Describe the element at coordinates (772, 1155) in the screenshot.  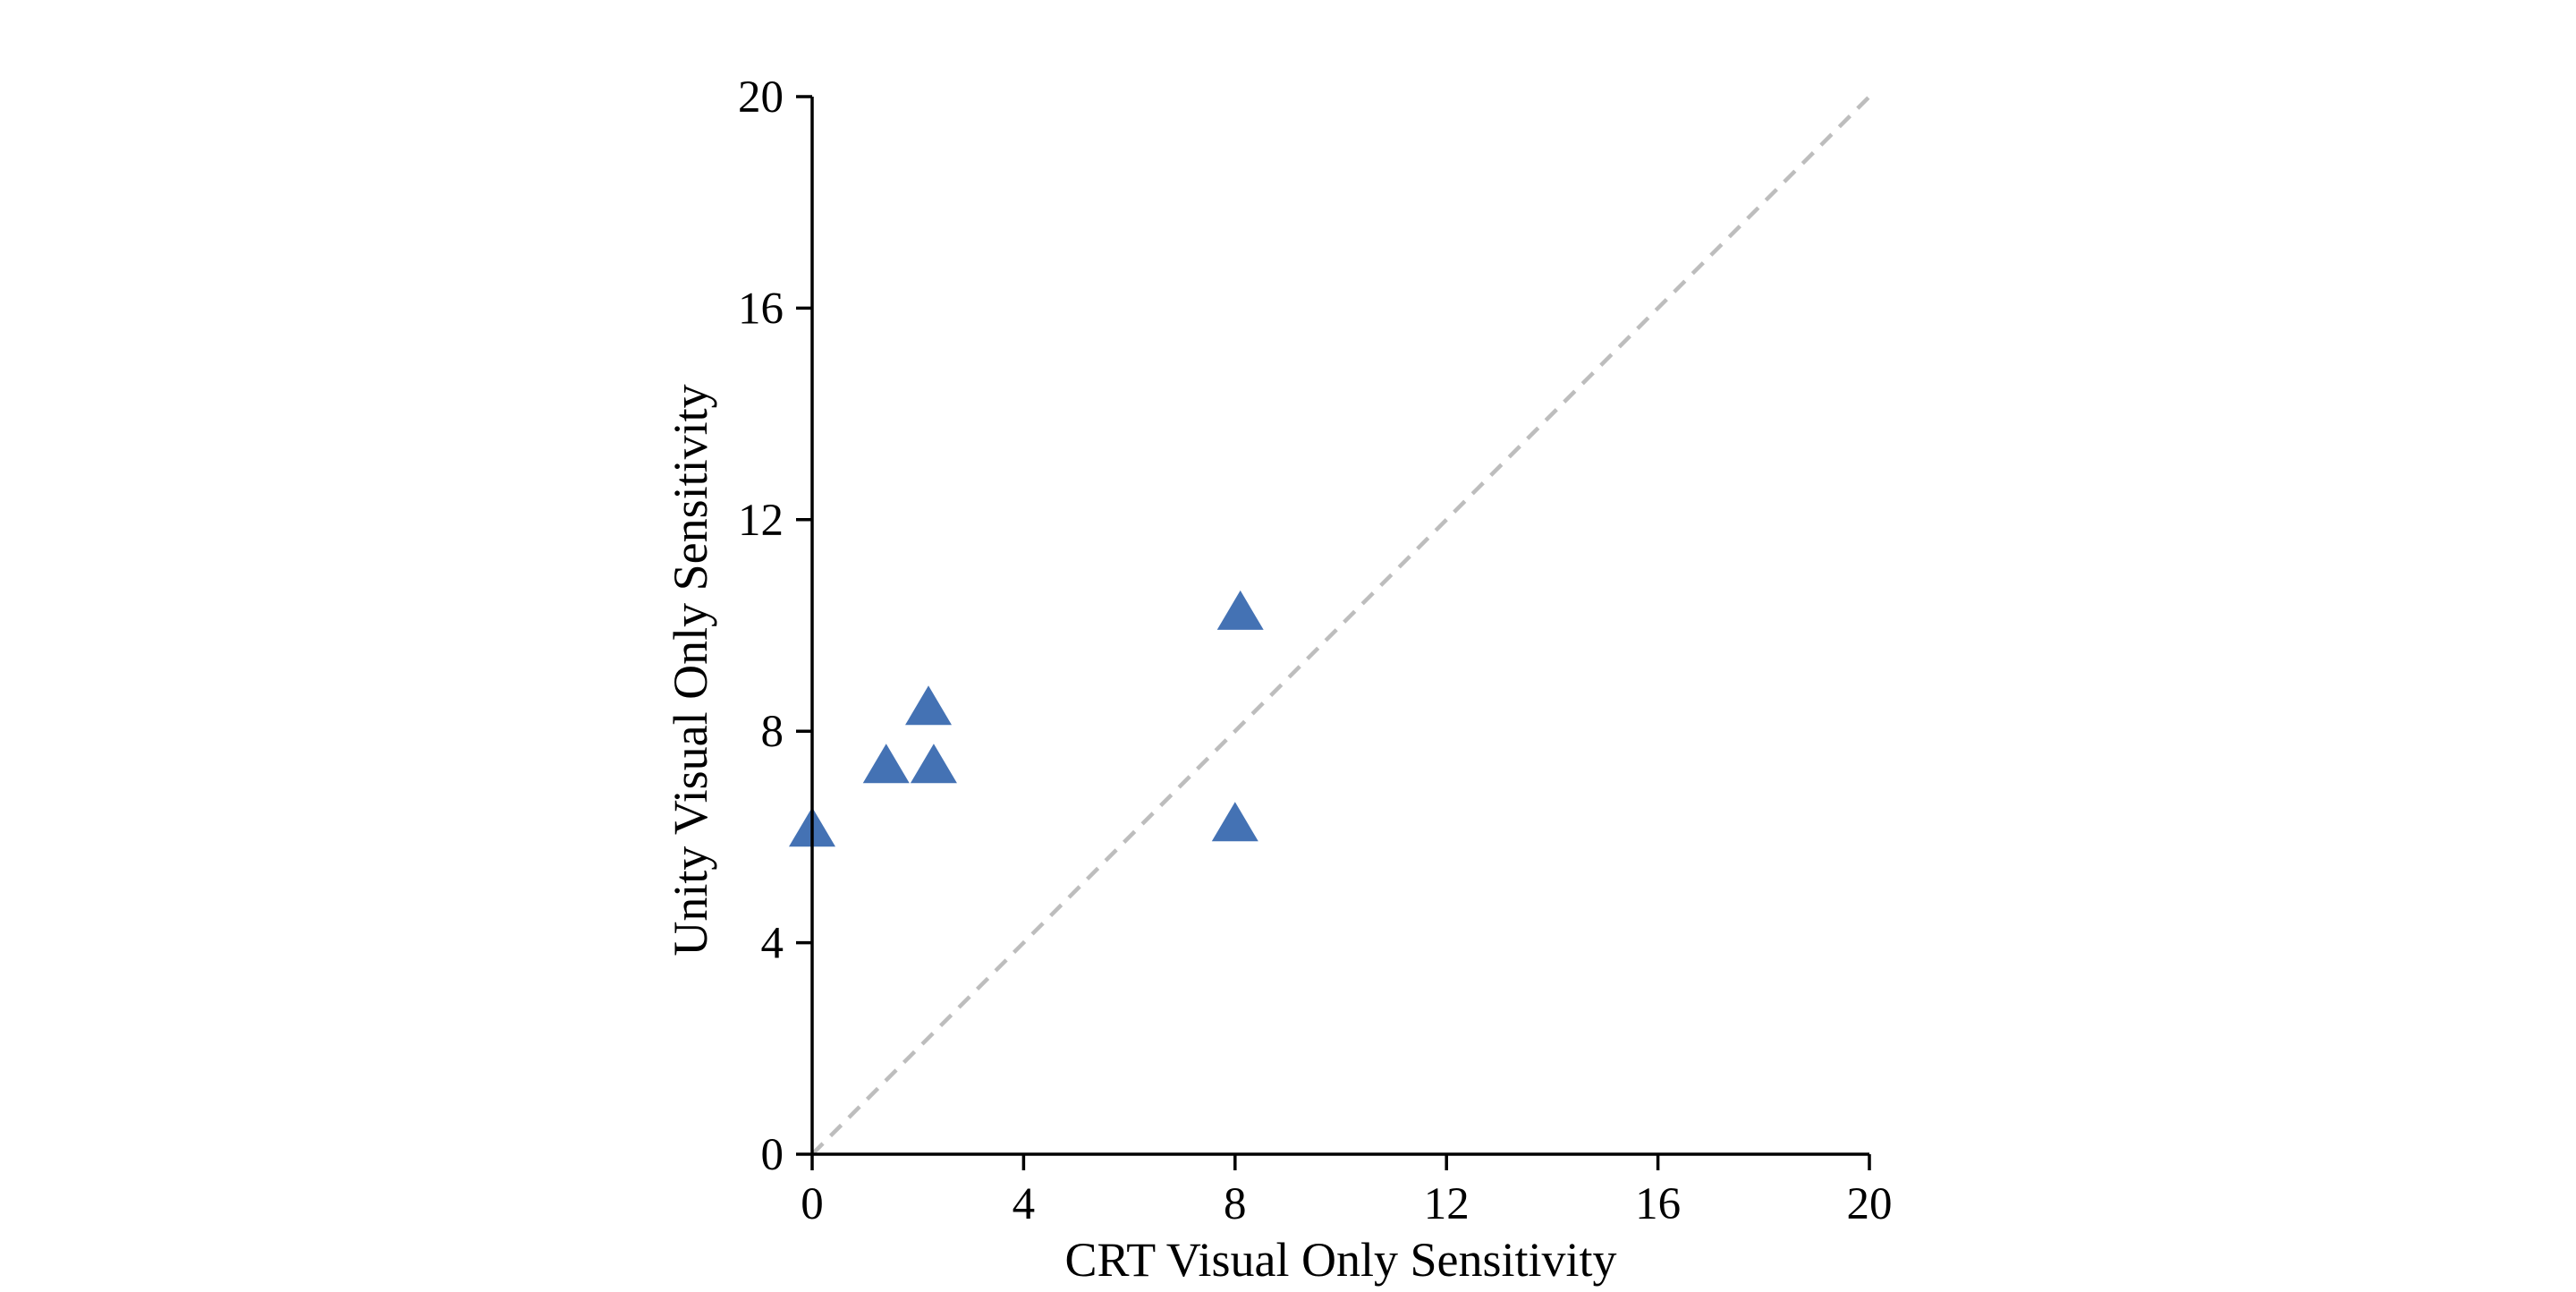
I see `y-tick-label: 0` at that location.